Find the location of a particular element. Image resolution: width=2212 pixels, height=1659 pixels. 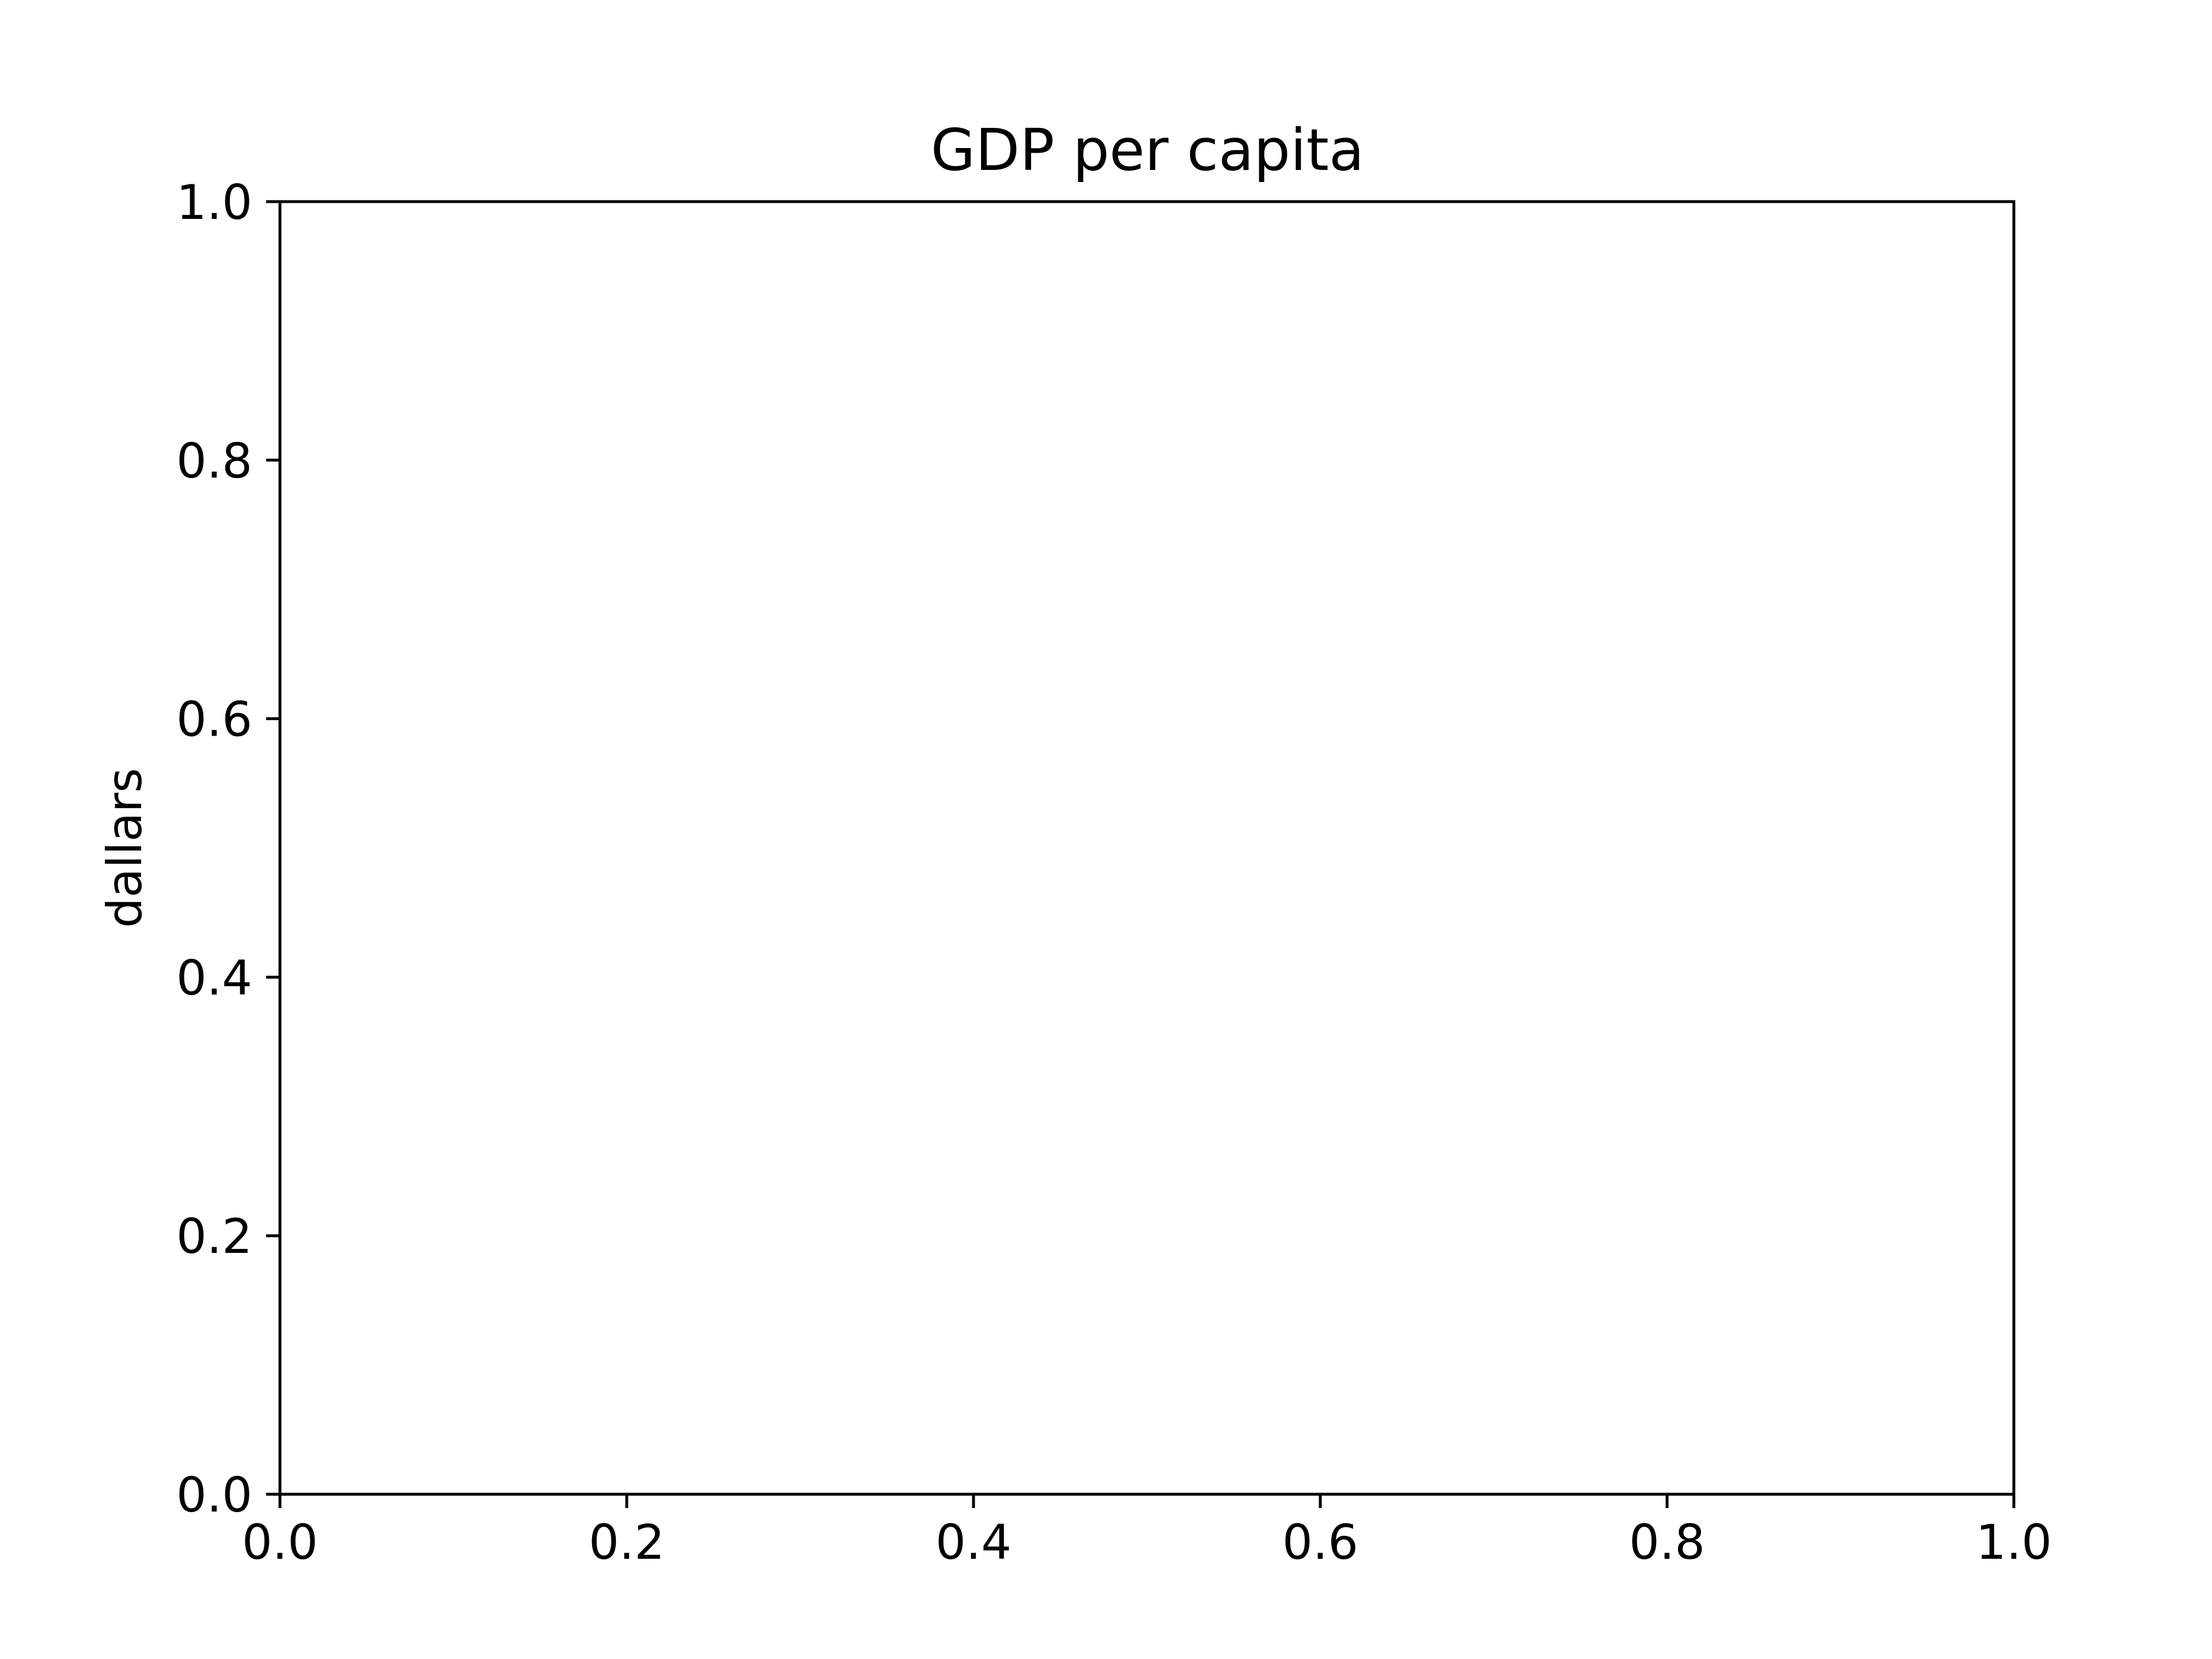

x-axis-ticks: 0.0 0.2 0.4 0.6 0.8 1.0 is located at coordinates (1147, 1532).